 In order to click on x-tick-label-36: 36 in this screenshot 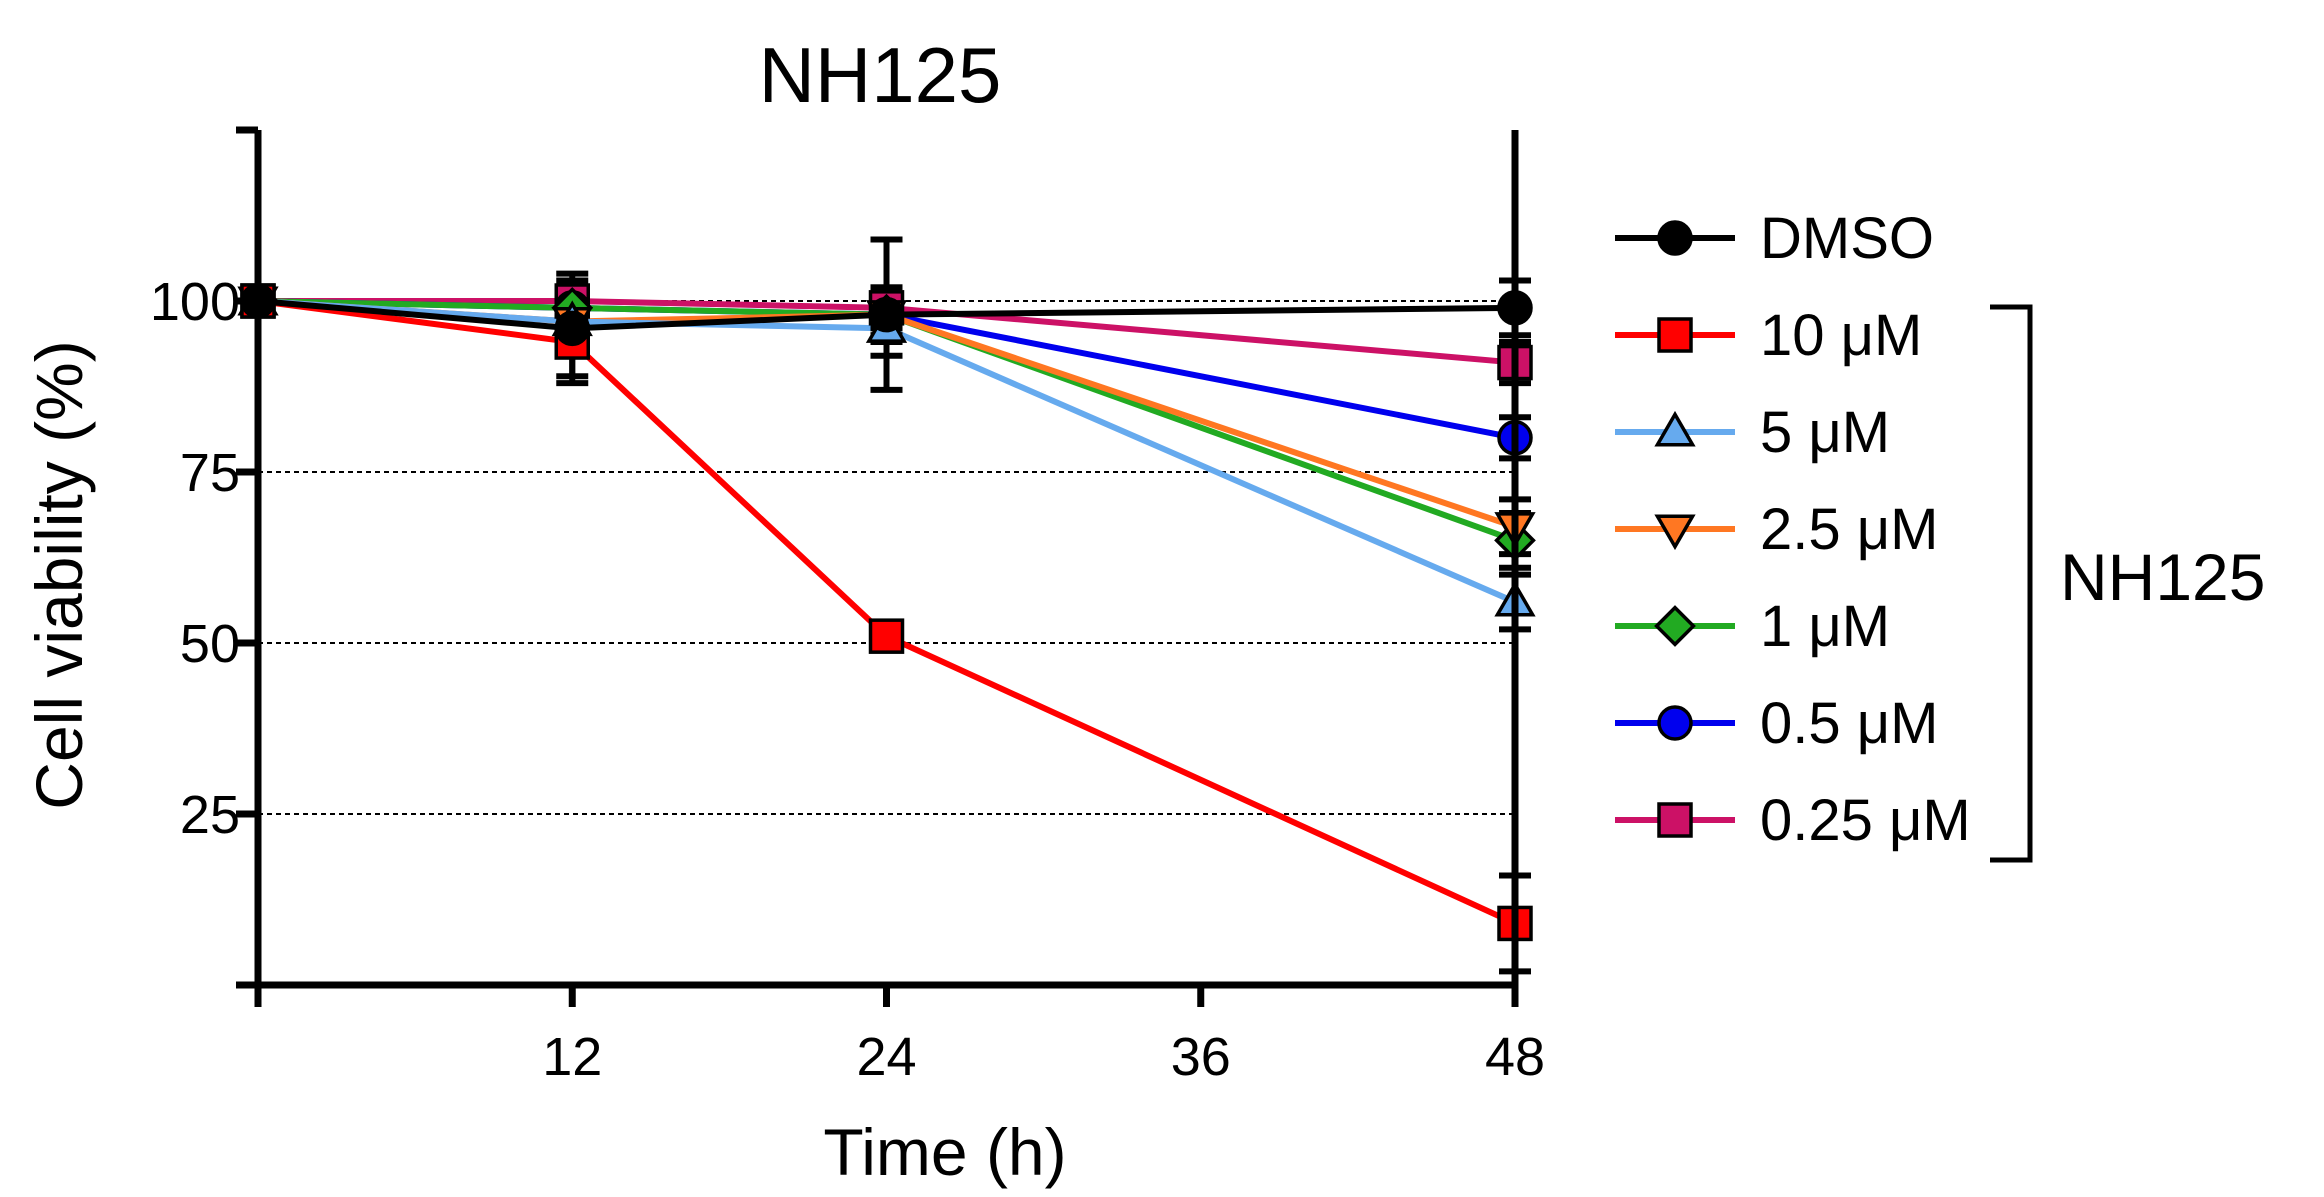, I will do `click(1201, 1057)`.